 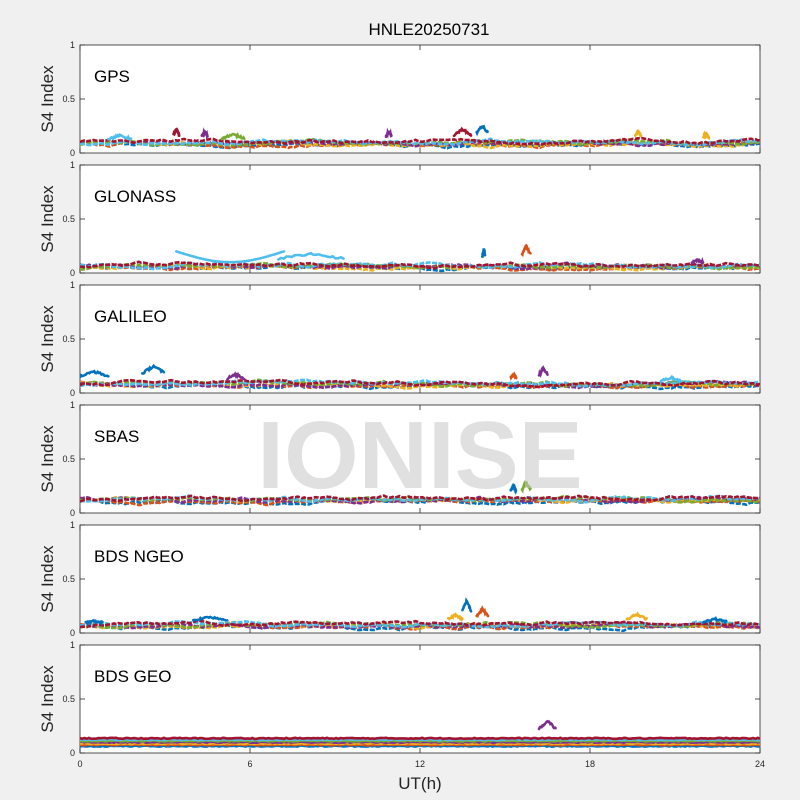 I want to click on constellation-label: SBAS, so click(x=116, y=436).